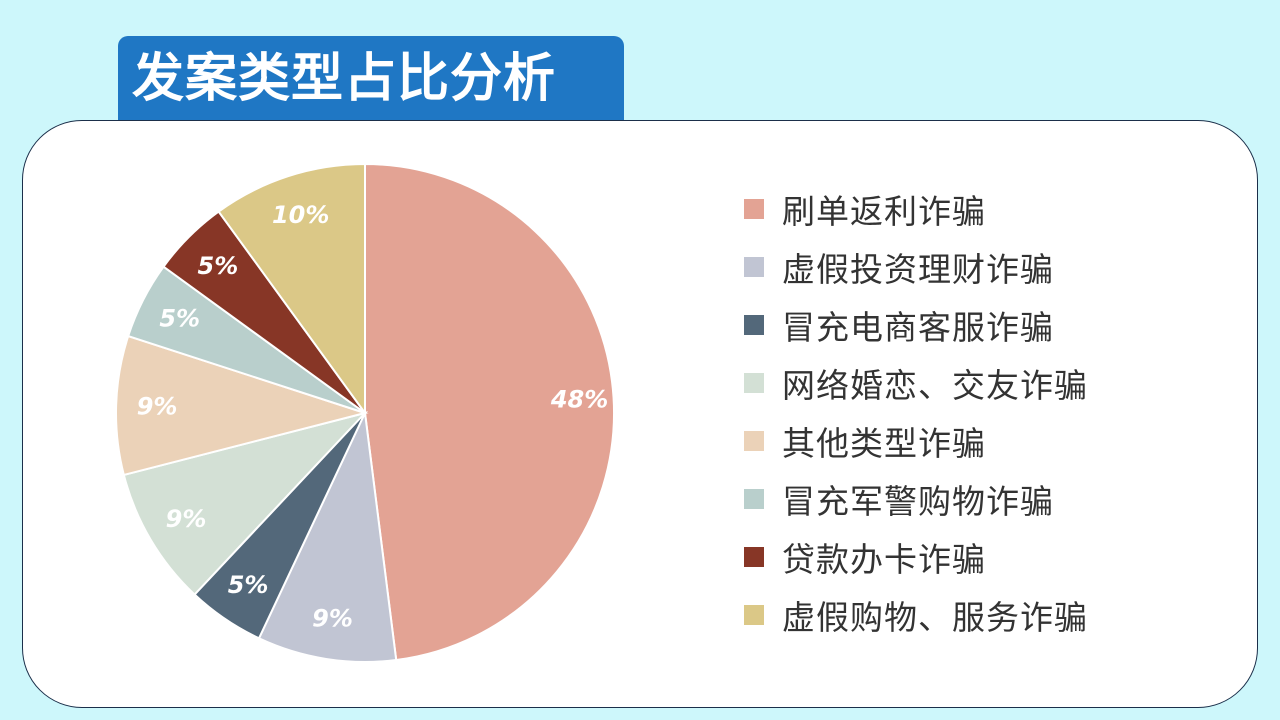  I want to click on legend-item-7: 贷款办卡诈骗, so click(916, 557).